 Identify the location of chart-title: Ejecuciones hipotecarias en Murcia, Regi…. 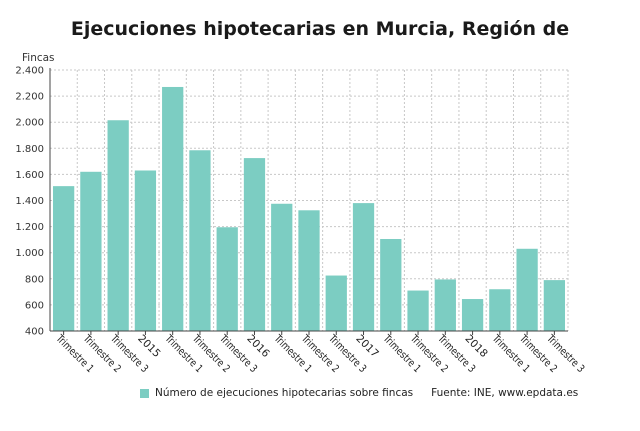
(320, 29).